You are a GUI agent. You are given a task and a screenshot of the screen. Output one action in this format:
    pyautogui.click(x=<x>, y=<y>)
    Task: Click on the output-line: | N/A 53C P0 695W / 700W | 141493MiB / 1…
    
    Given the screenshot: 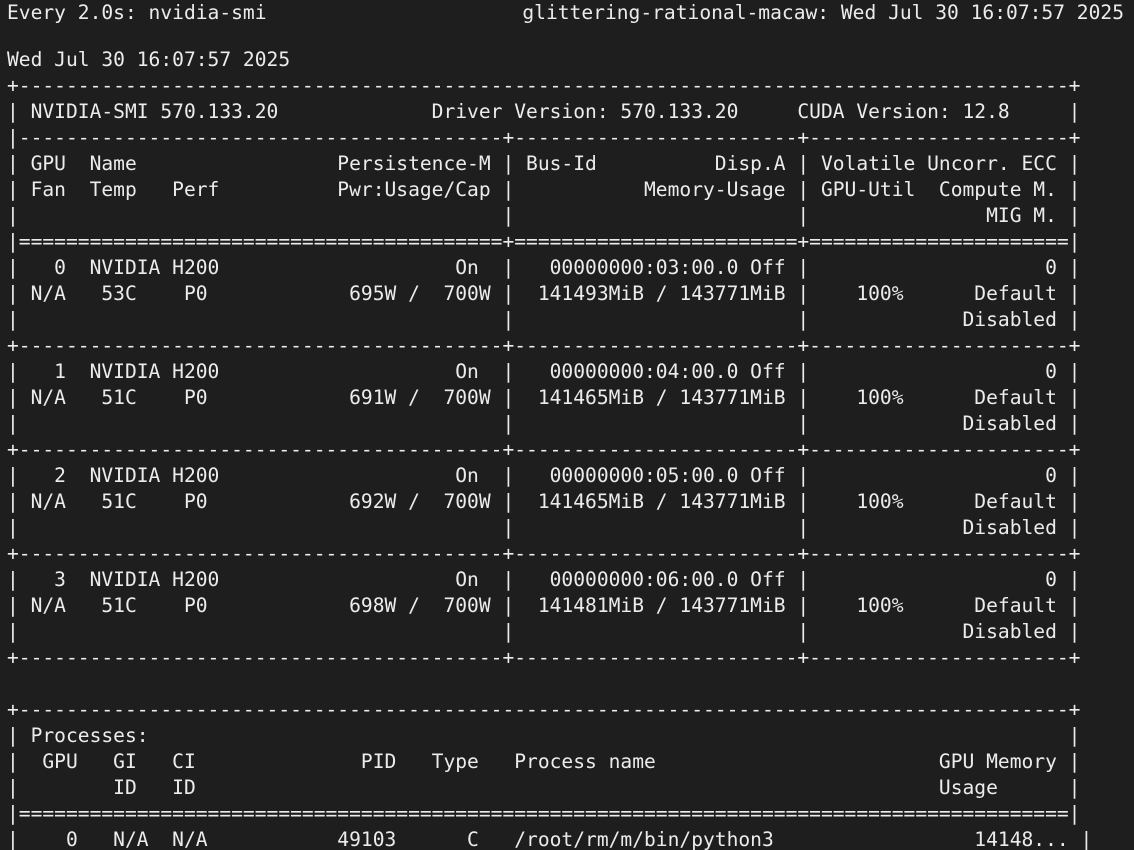 What is the action you would take?
    pyautogui.click(x=544, y=293)
    